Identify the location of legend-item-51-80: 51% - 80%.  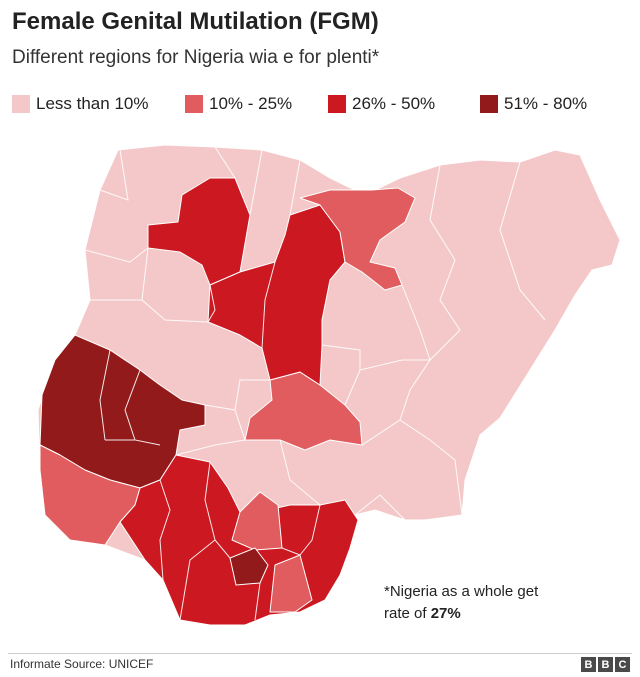
(533, 104).